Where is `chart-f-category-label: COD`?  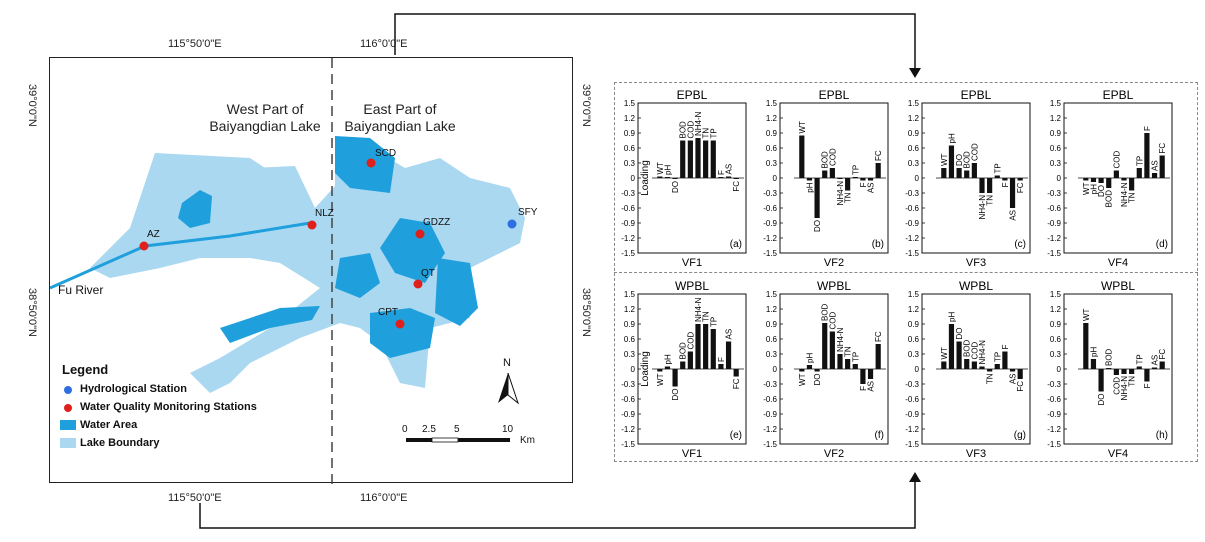 chart-f-category-label: COD is located at coordinates (832, 321).